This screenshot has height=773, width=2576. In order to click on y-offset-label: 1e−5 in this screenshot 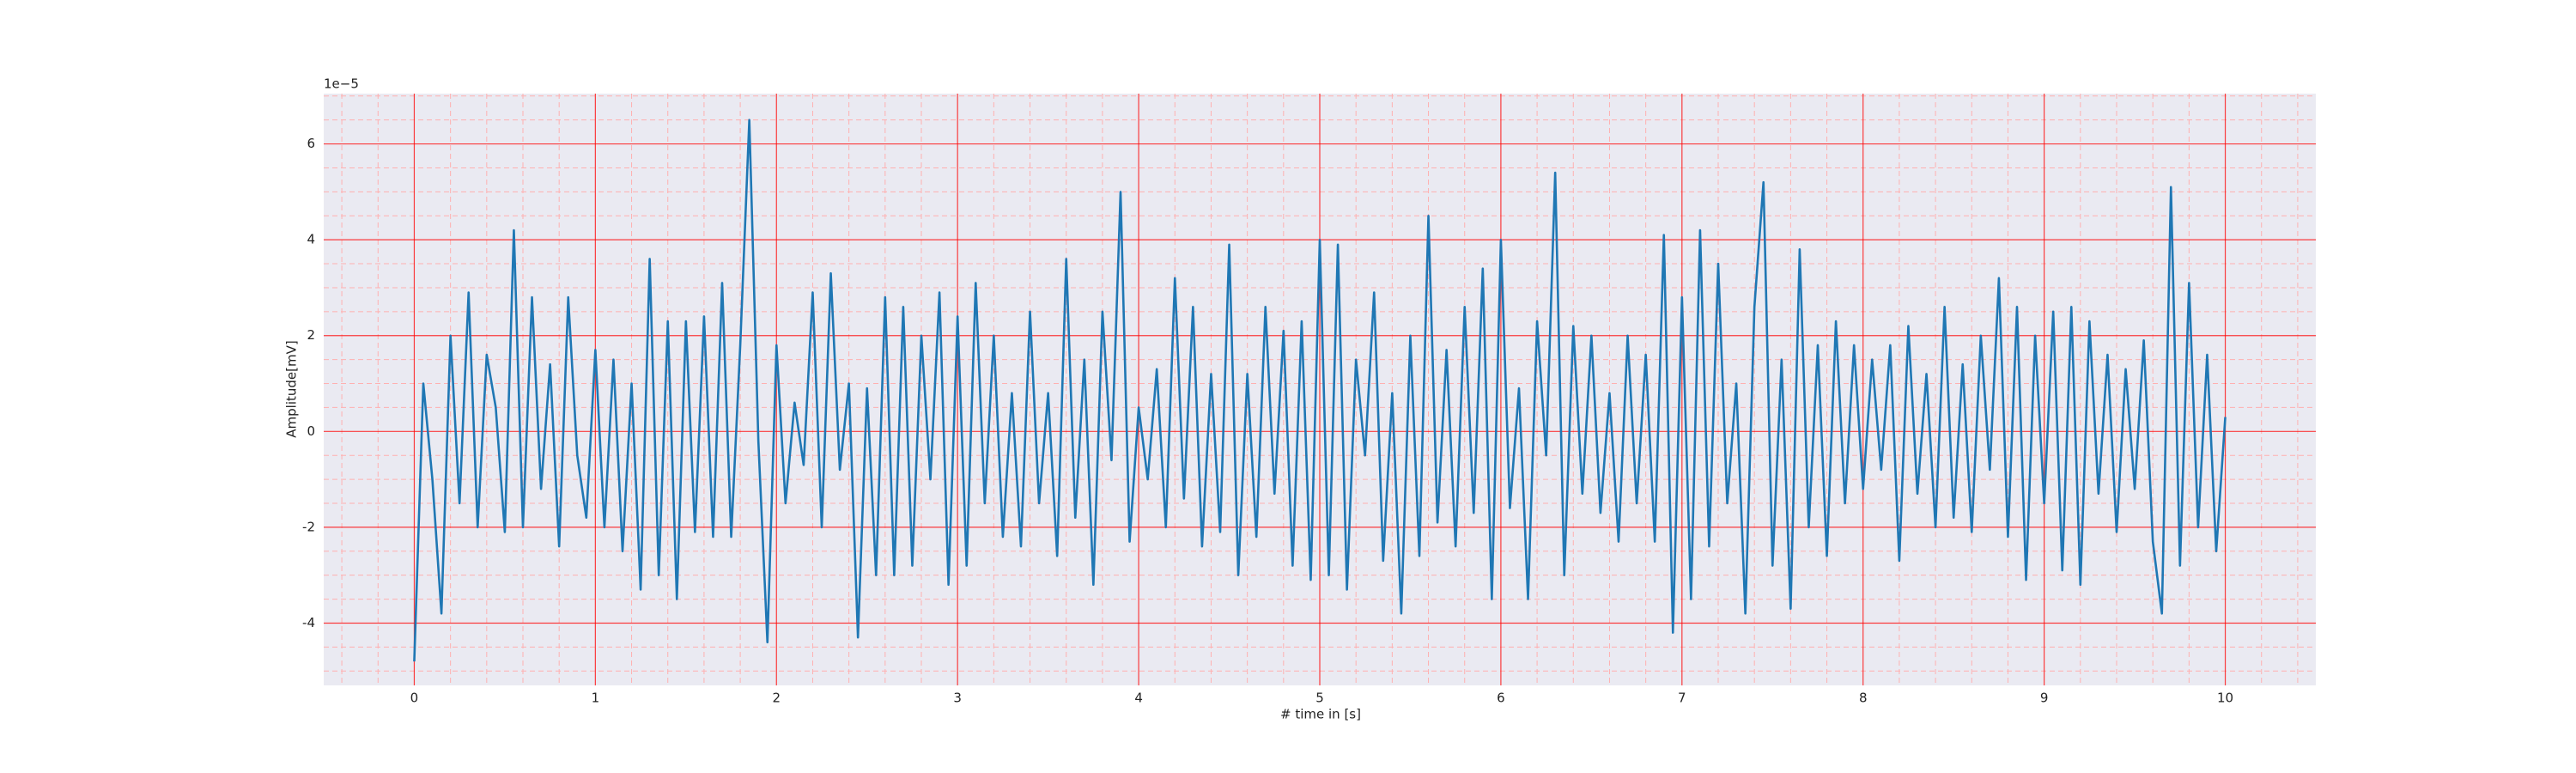, I will do `click(342, 84)`.